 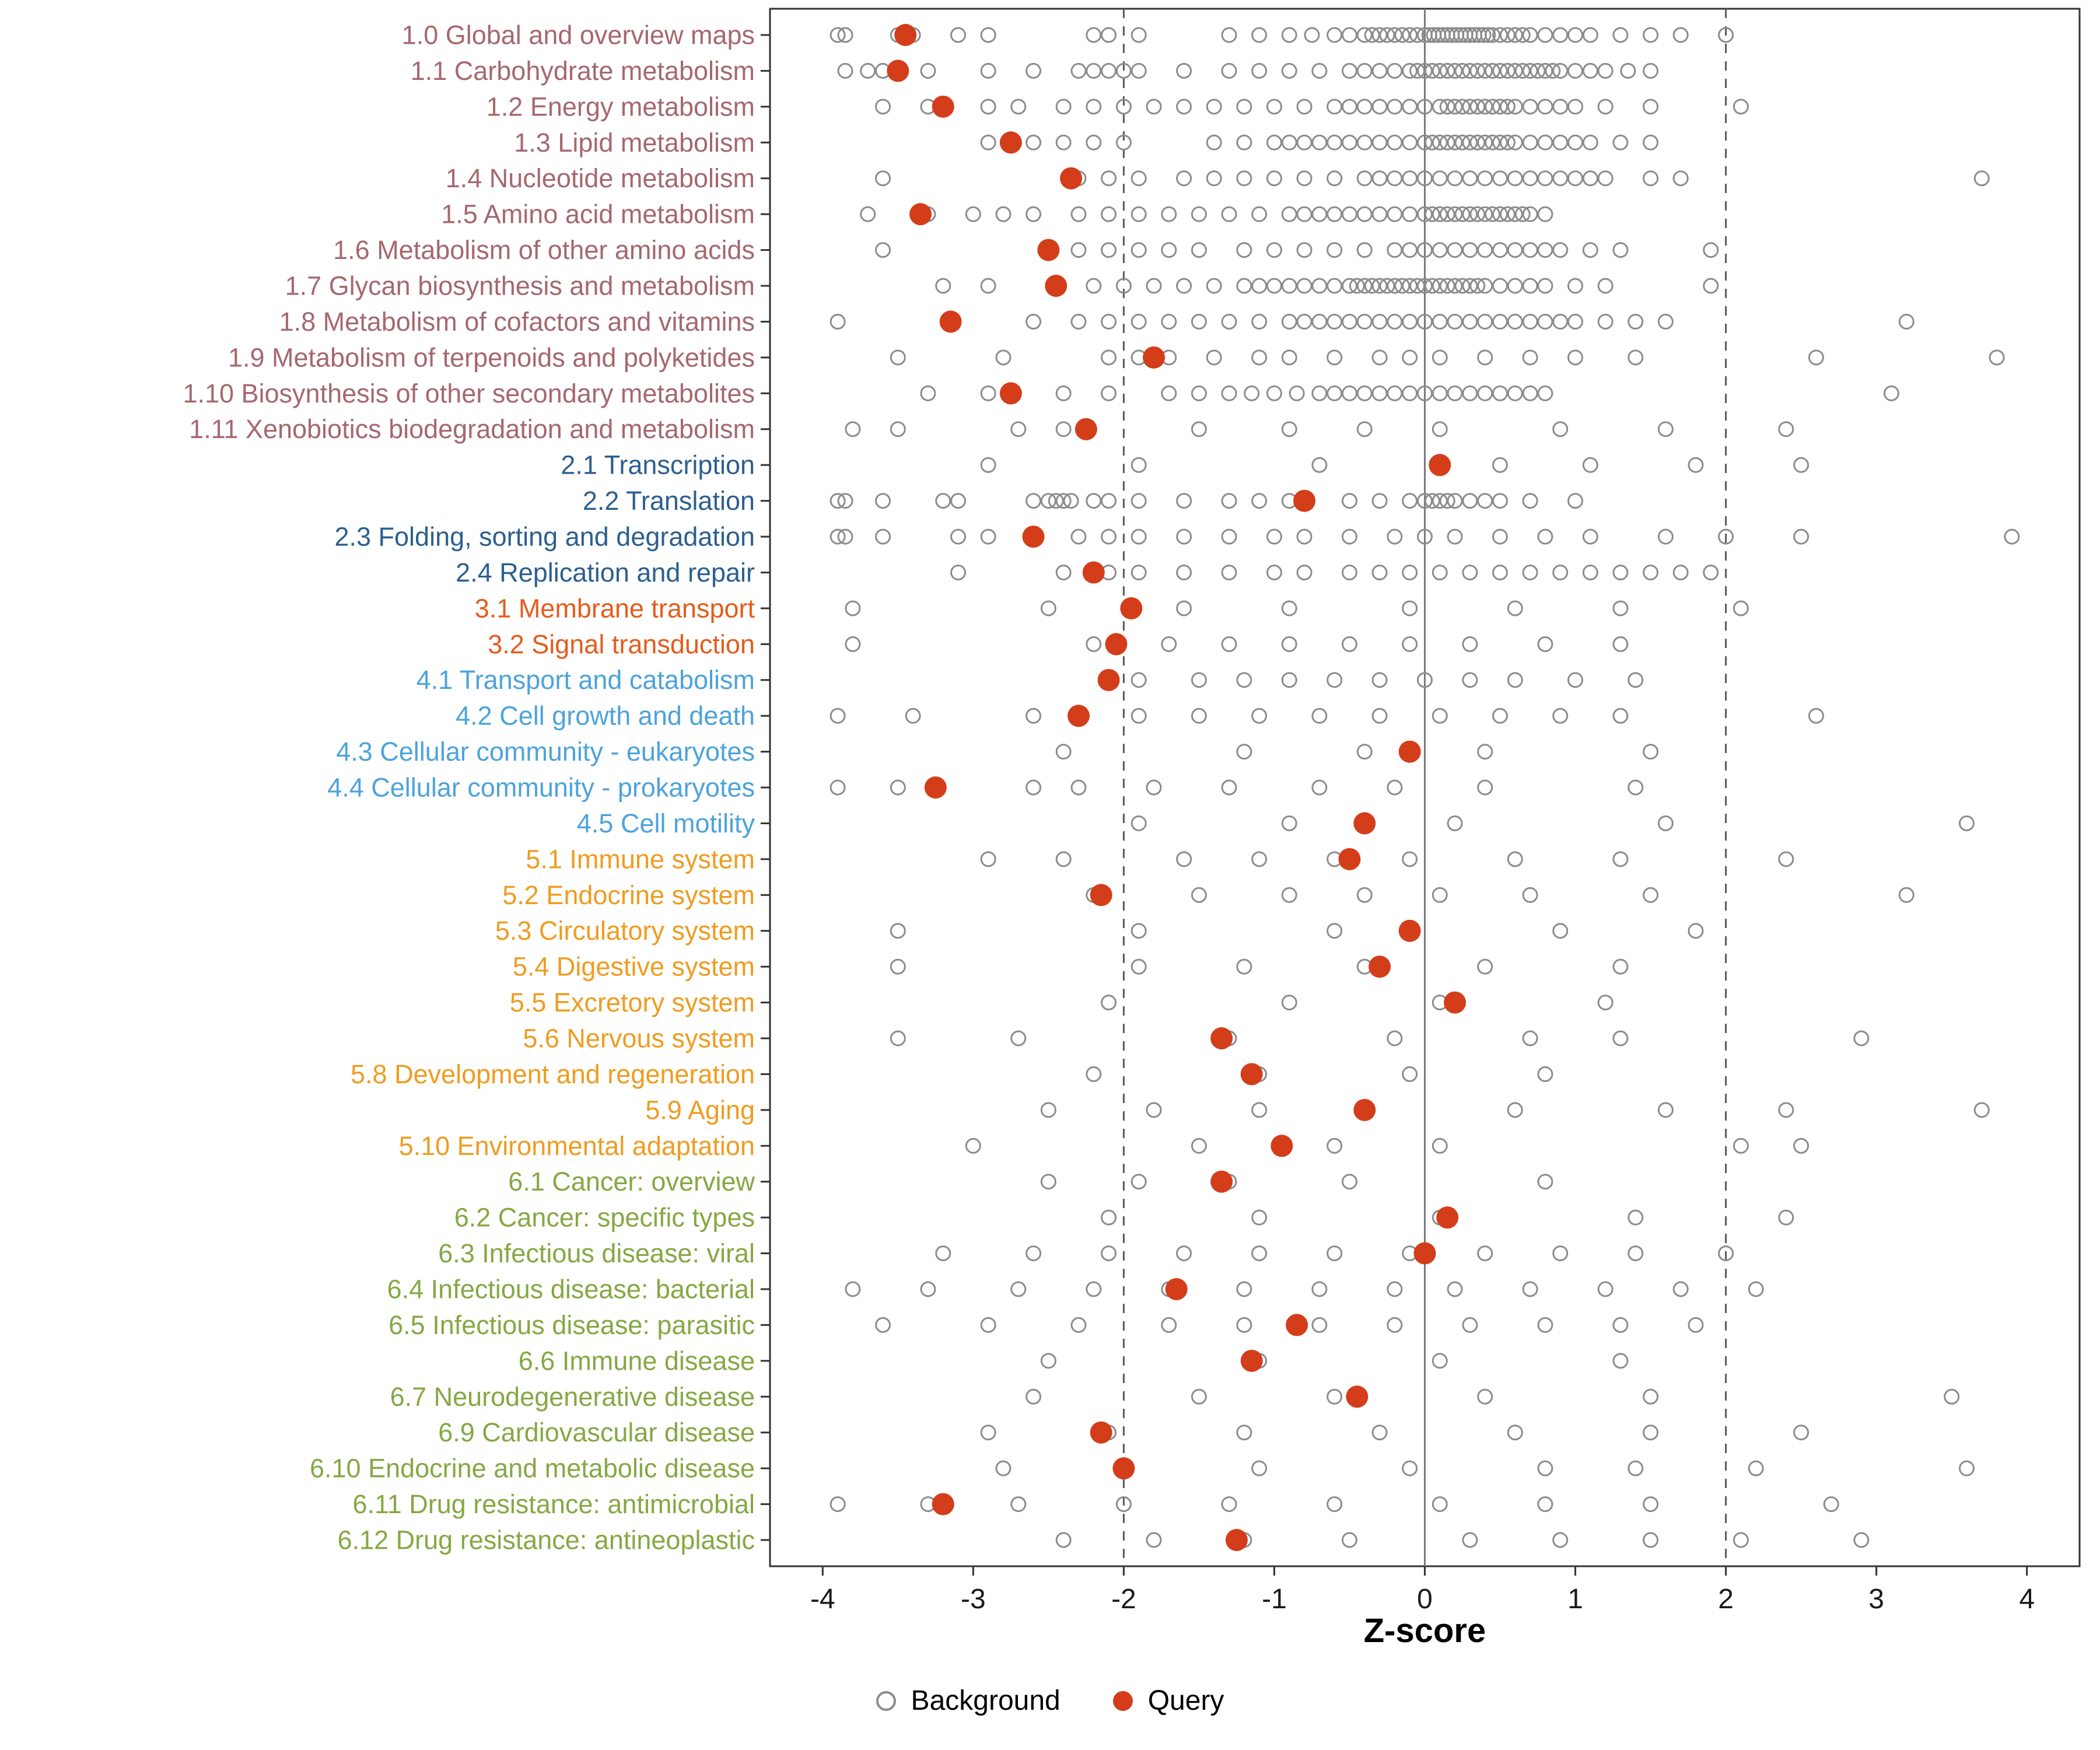 I want to click on x-tick-label: 3, so click(x=1876, y=1599).